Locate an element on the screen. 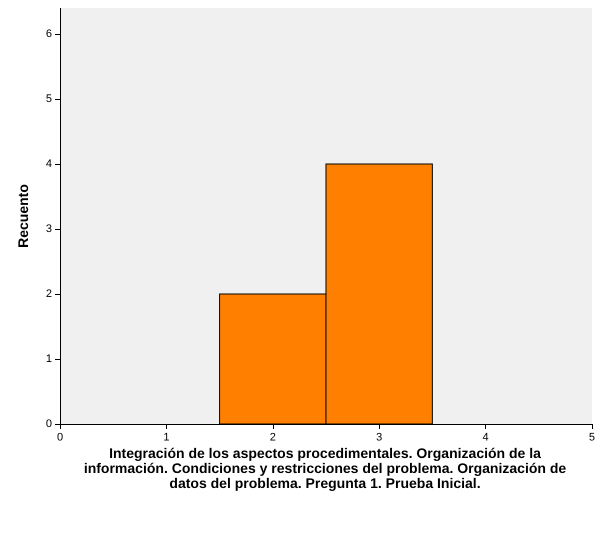  x-tick-label: 1 is located at coordinates (166, 438).